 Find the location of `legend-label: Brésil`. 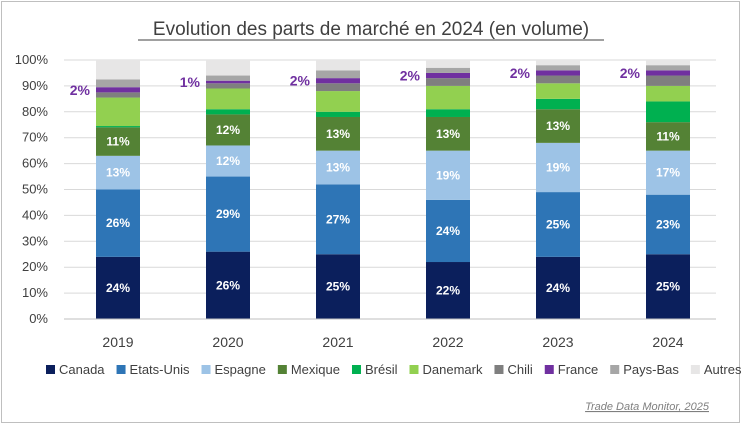

legend-label: Brésil is located at coordinates (381, 369).